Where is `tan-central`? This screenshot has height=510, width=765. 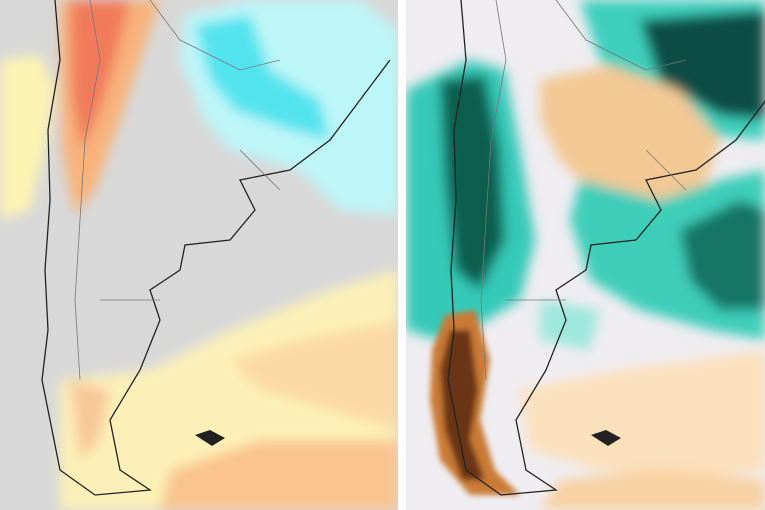 tan-central is located at coordinates (630, 140).